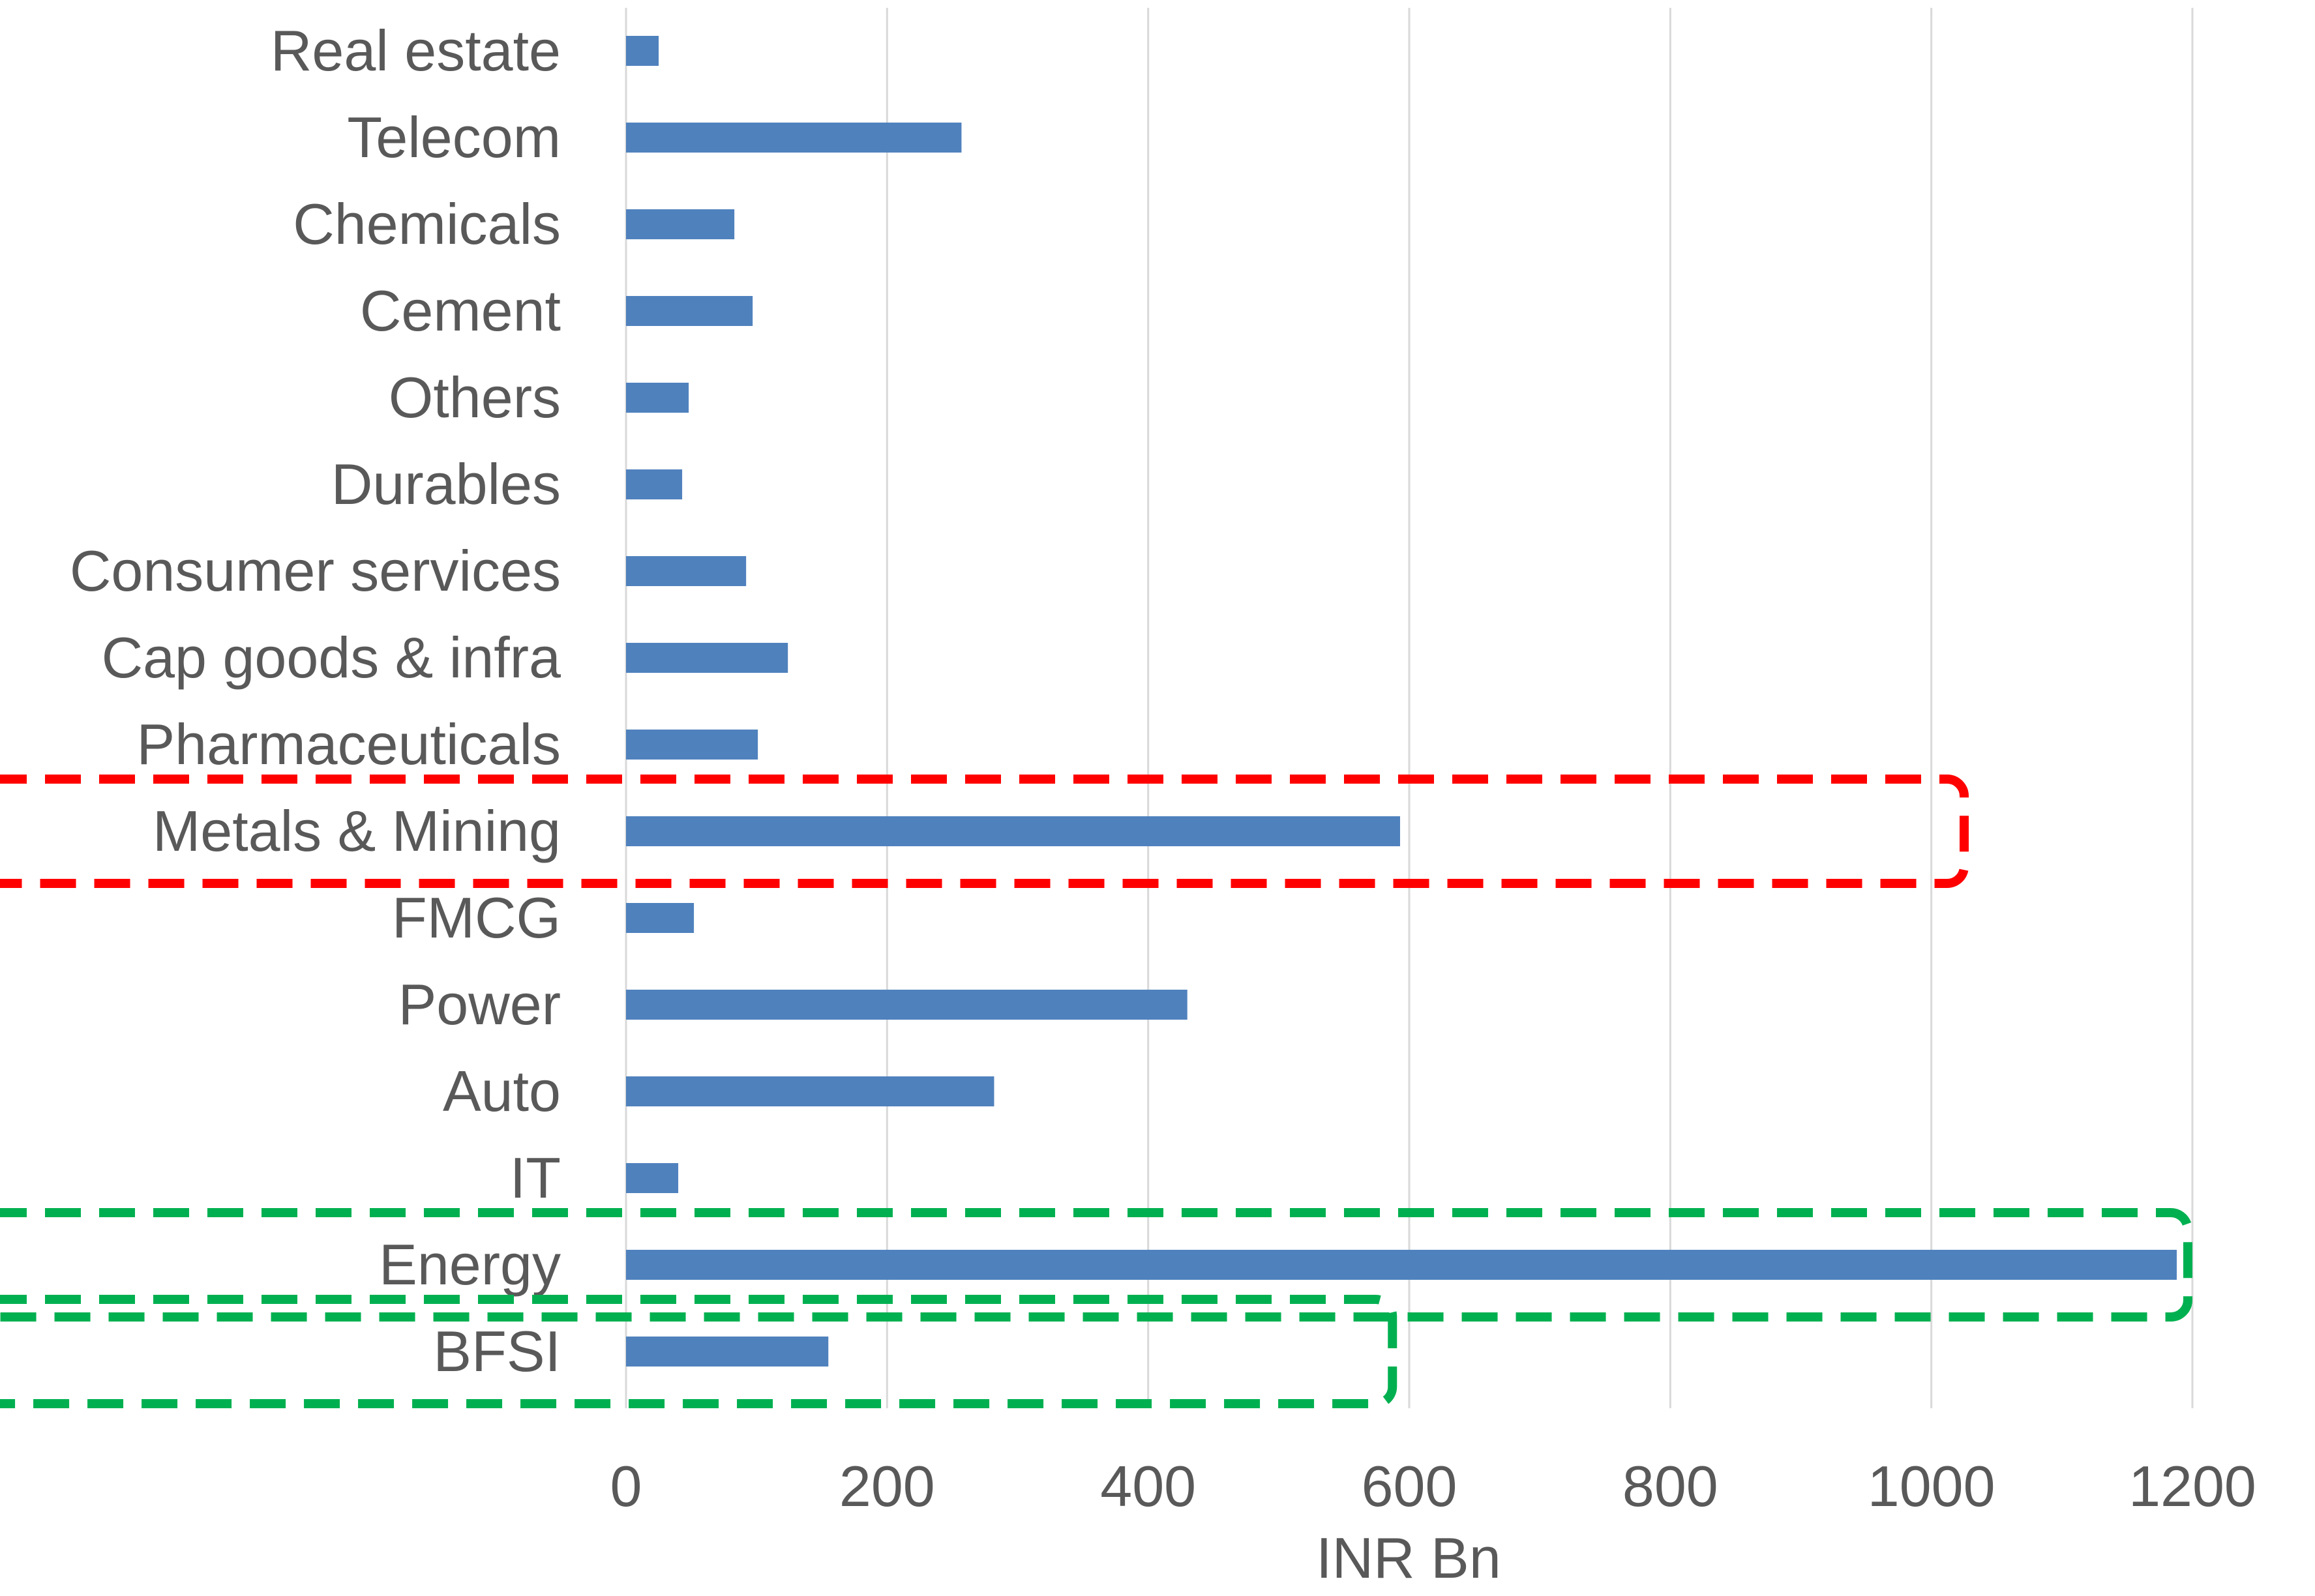 This screenshot has width=2315, height=1596. I want to click on bar-it, so click(652, 1178).